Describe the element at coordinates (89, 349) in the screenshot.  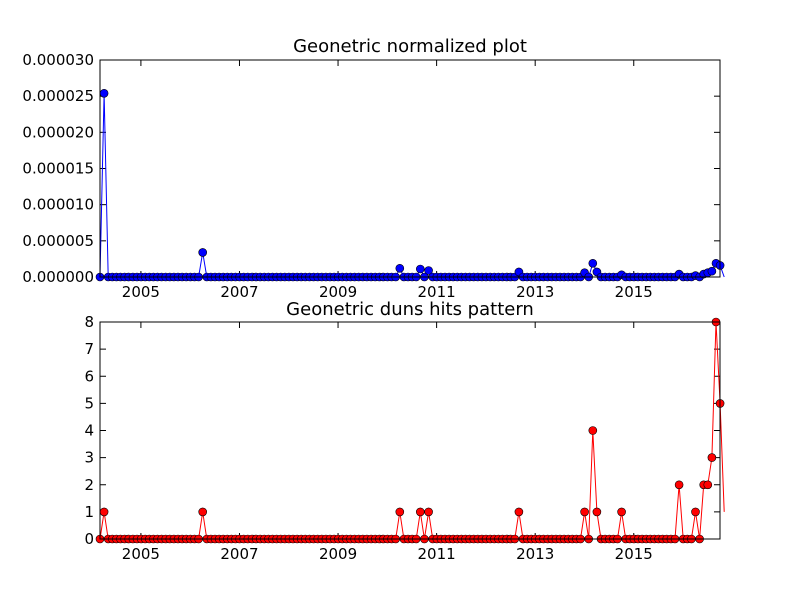
I see `y-tick-label: 7` at that location.